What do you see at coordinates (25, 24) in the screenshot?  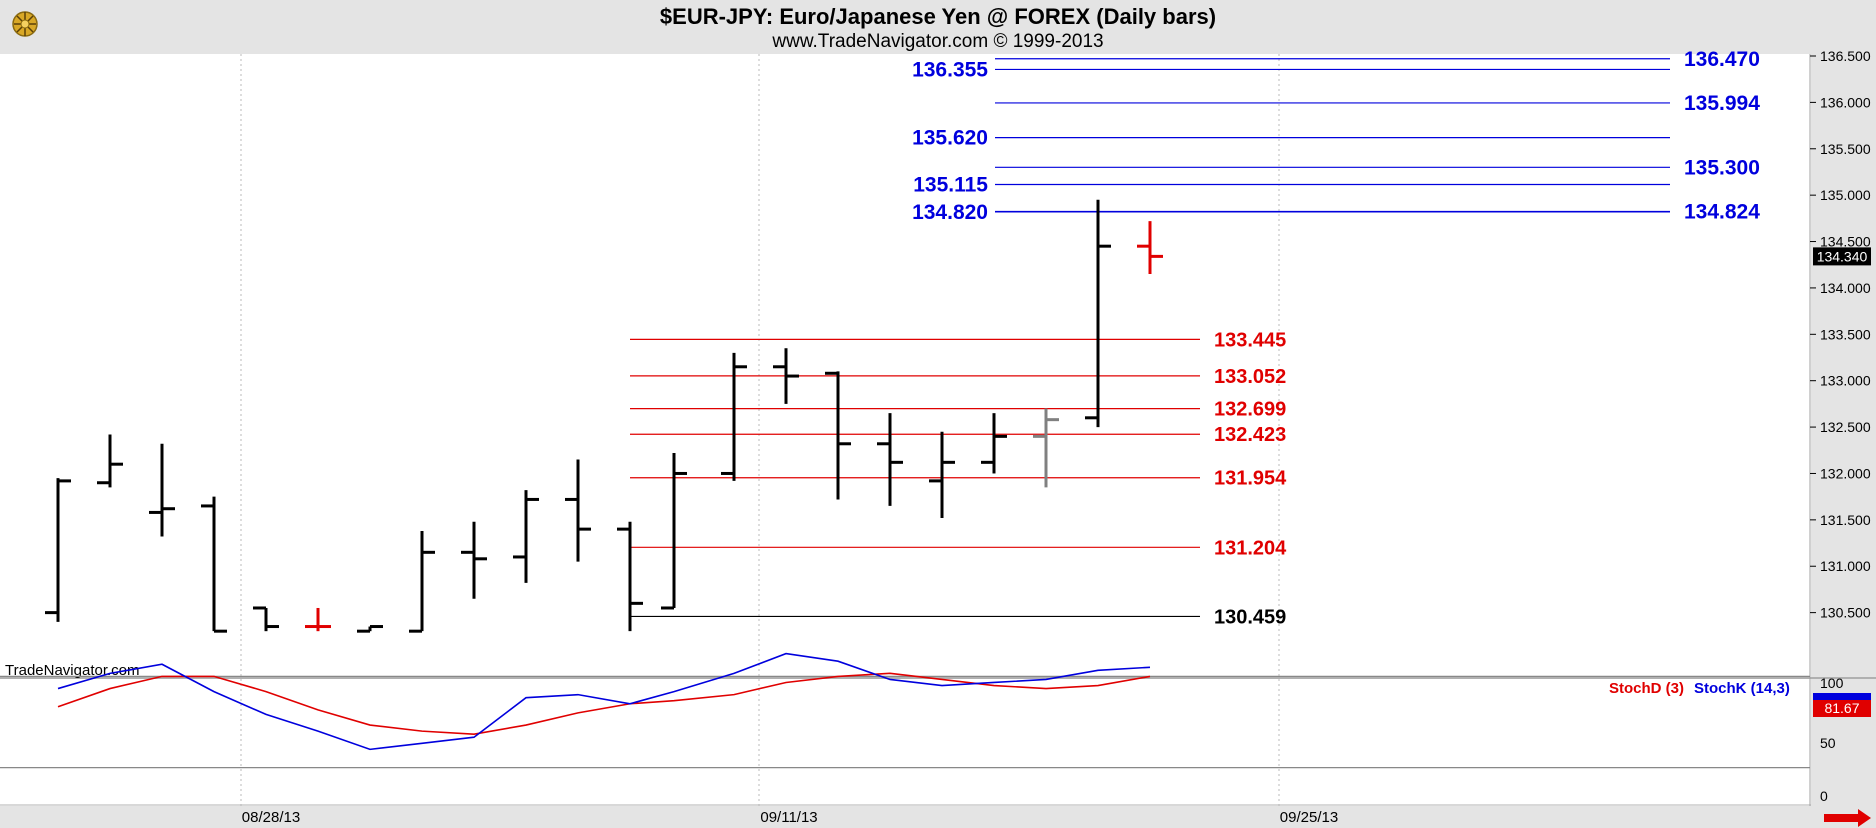 I see `trade-navigator-logo` at bounding box center [25, 24].